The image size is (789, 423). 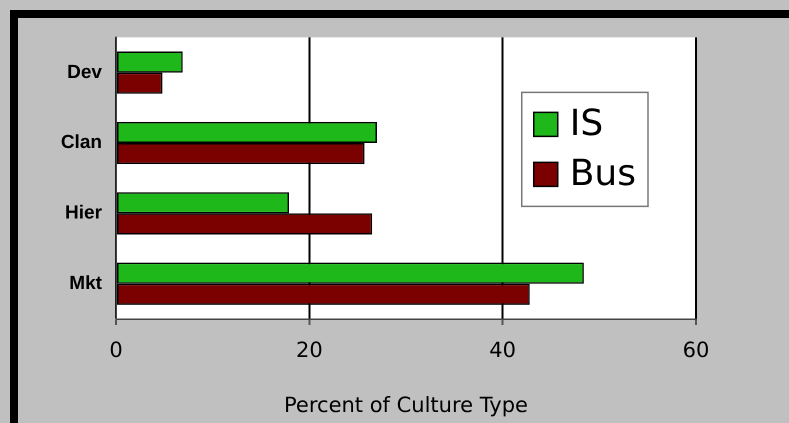 I want to click on x-tick-label: 40, so click(x=502, y=350).